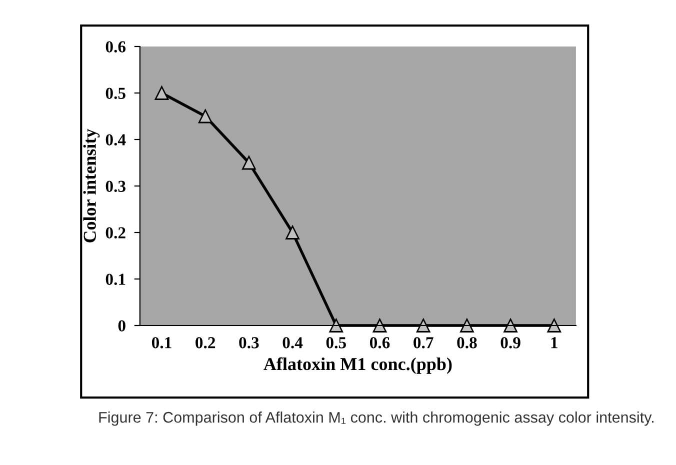  What do you see at coordinates (206, 342) in the screenshot?
I see `x-tick-label: 0.2` at bounding box center [206, 342].